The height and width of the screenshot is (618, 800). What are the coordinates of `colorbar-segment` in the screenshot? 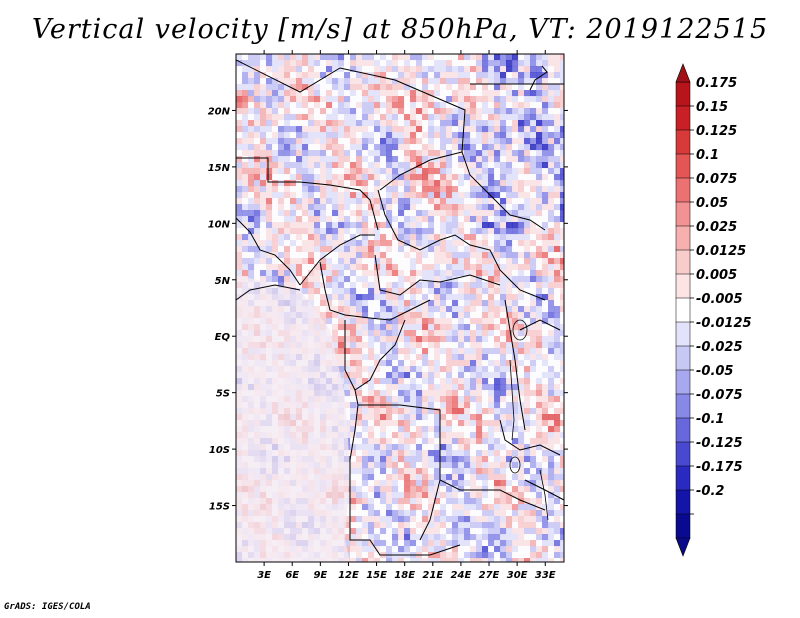 It's located at (683, 526).